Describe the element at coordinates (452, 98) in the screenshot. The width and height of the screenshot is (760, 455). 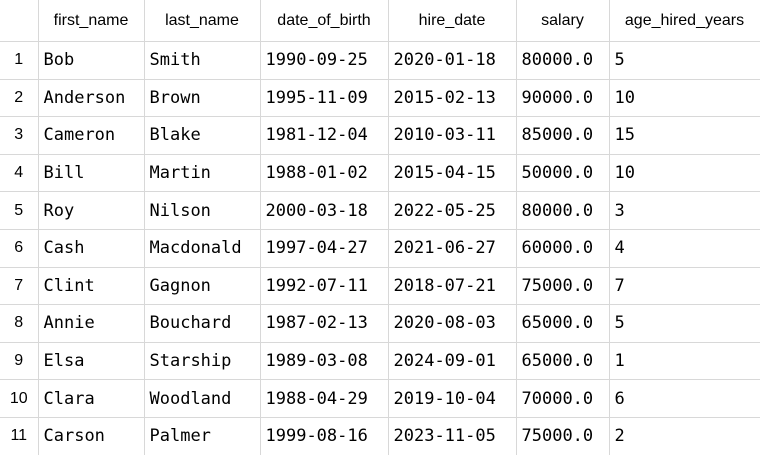
I see `cell-hire-date: 2015-02-13` at that location.